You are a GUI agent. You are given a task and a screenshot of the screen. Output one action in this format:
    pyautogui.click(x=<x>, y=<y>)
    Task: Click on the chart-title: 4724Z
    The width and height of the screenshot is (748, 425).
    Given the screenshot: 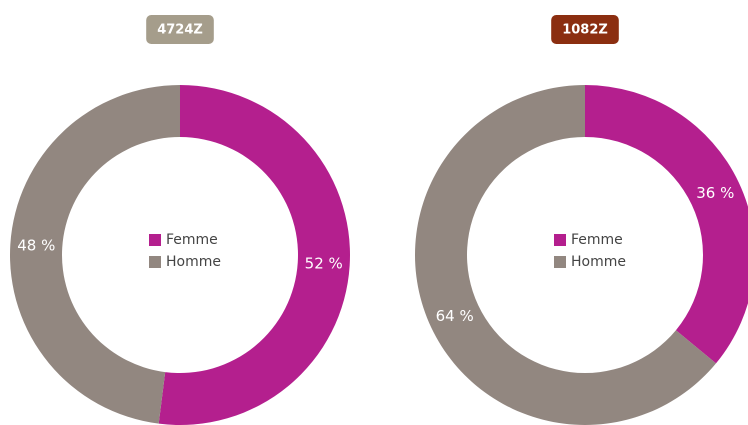 What is the action you would take?
    pyautogui.click(x=180, y=30)
    